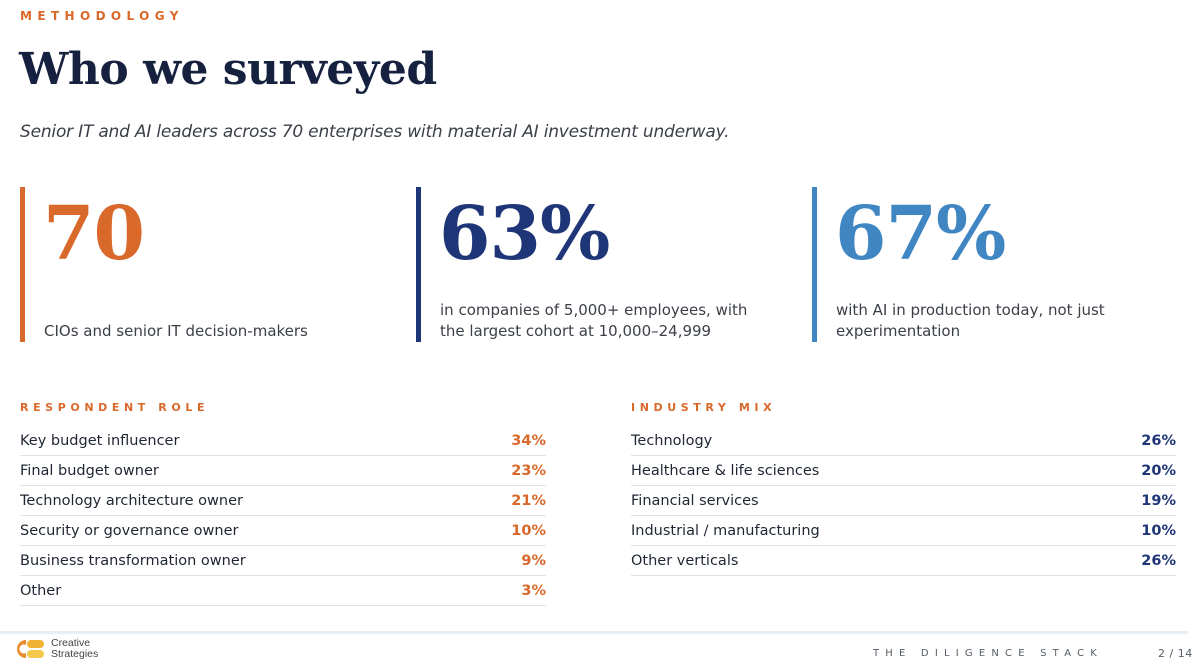  I want to click on row-label: Business transformation owner, so click(133, 560).